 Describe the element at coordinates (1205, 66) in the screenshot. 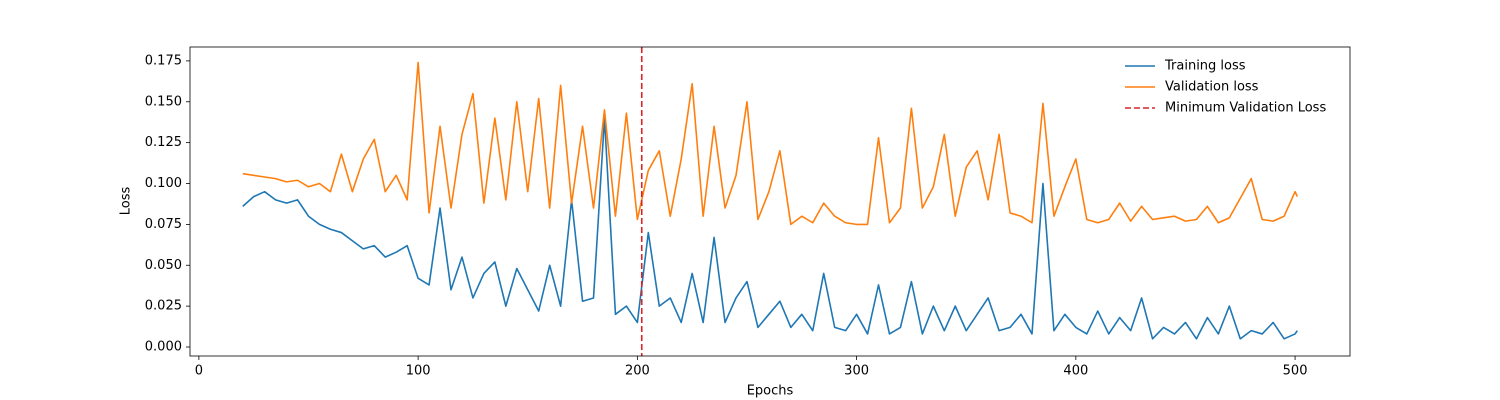

I see `legend-label: Training loss` at that location.